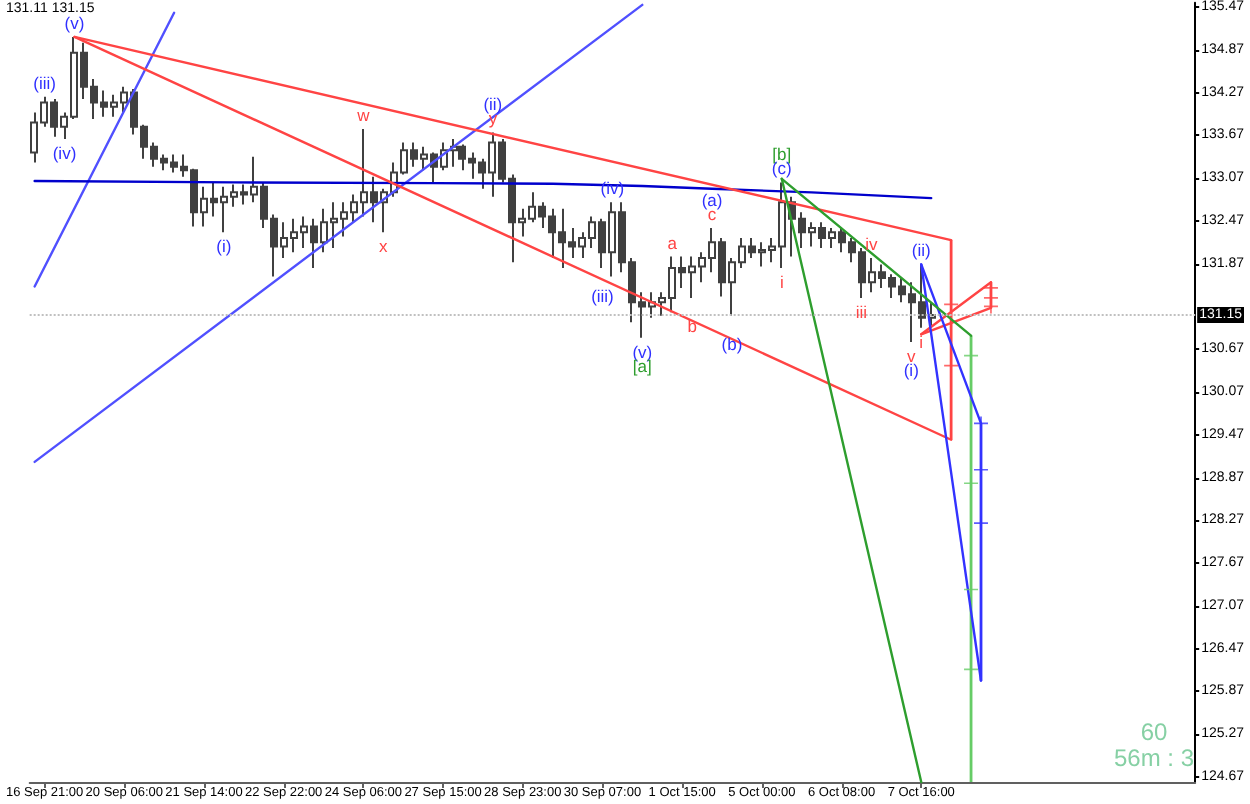 Image resolution: width=1250 pixels, height=804 pixels. Describe the element at coordinates (64, 152) in the screenshot. I see `annotation: (iv)` at that location.